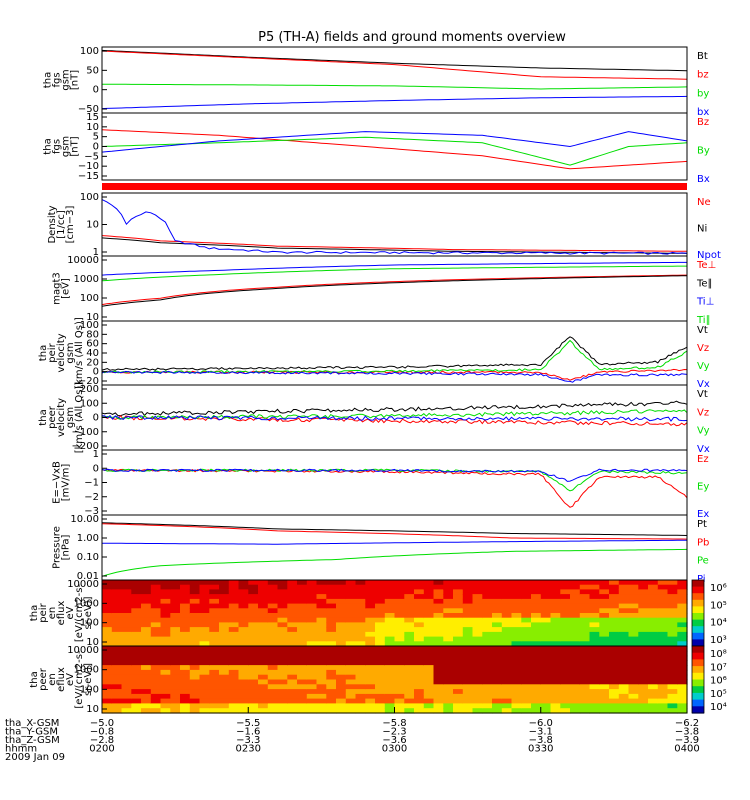  I want to click on y-axis-label: [nPa], so click(66, 547).